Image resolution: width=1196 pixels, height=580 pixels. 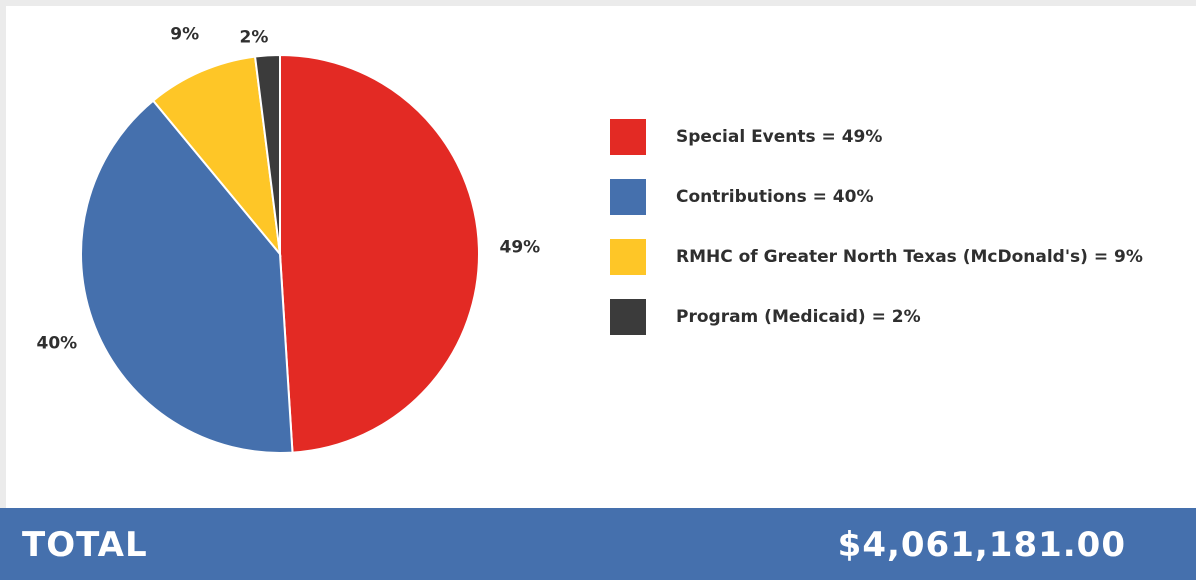 What do you see at coordinates (379, 253) in the screenshot?
I see `pie-slice-special-events` at bounding box center [379, 253].